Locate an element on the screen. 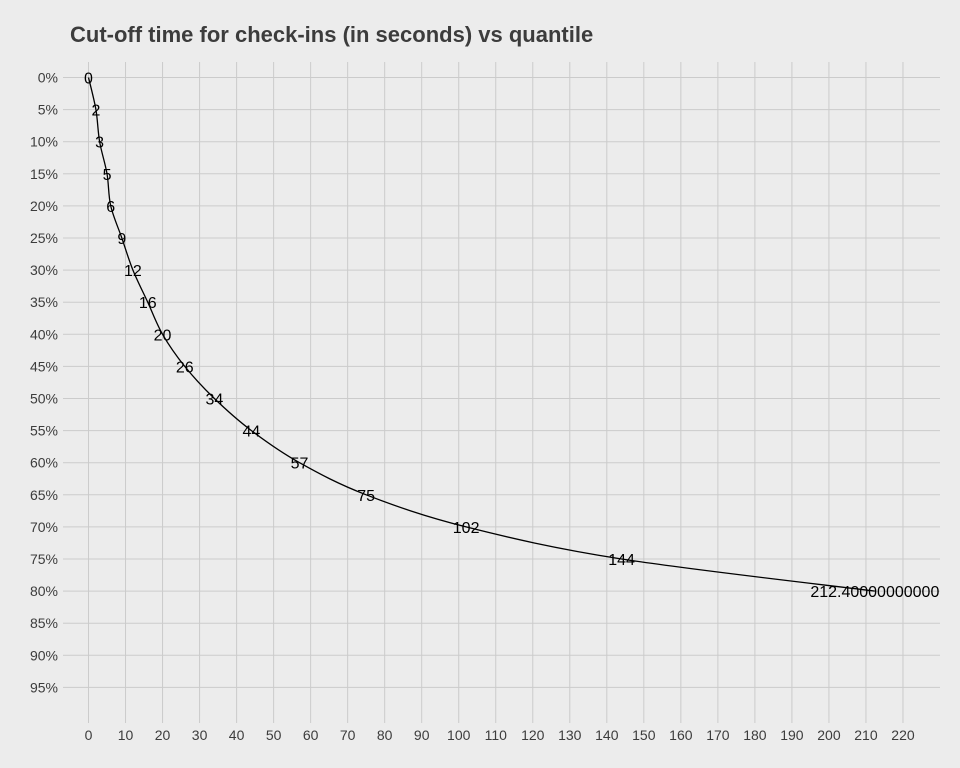  x-tick-label: 160 is located at coordinates (681, 735).